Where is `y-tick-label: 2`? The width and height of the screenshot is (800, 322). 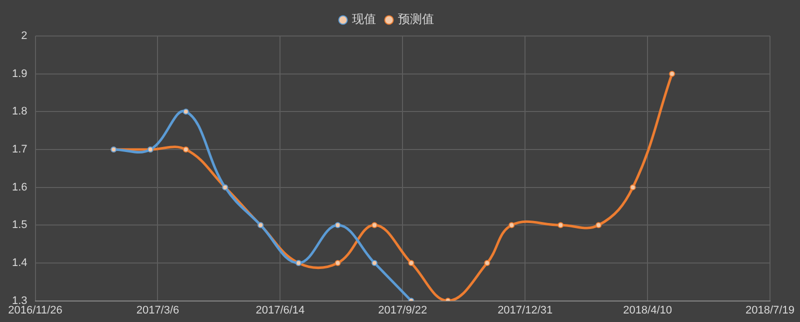
y-tick-label: 2 is located at coordinates (24, 36).